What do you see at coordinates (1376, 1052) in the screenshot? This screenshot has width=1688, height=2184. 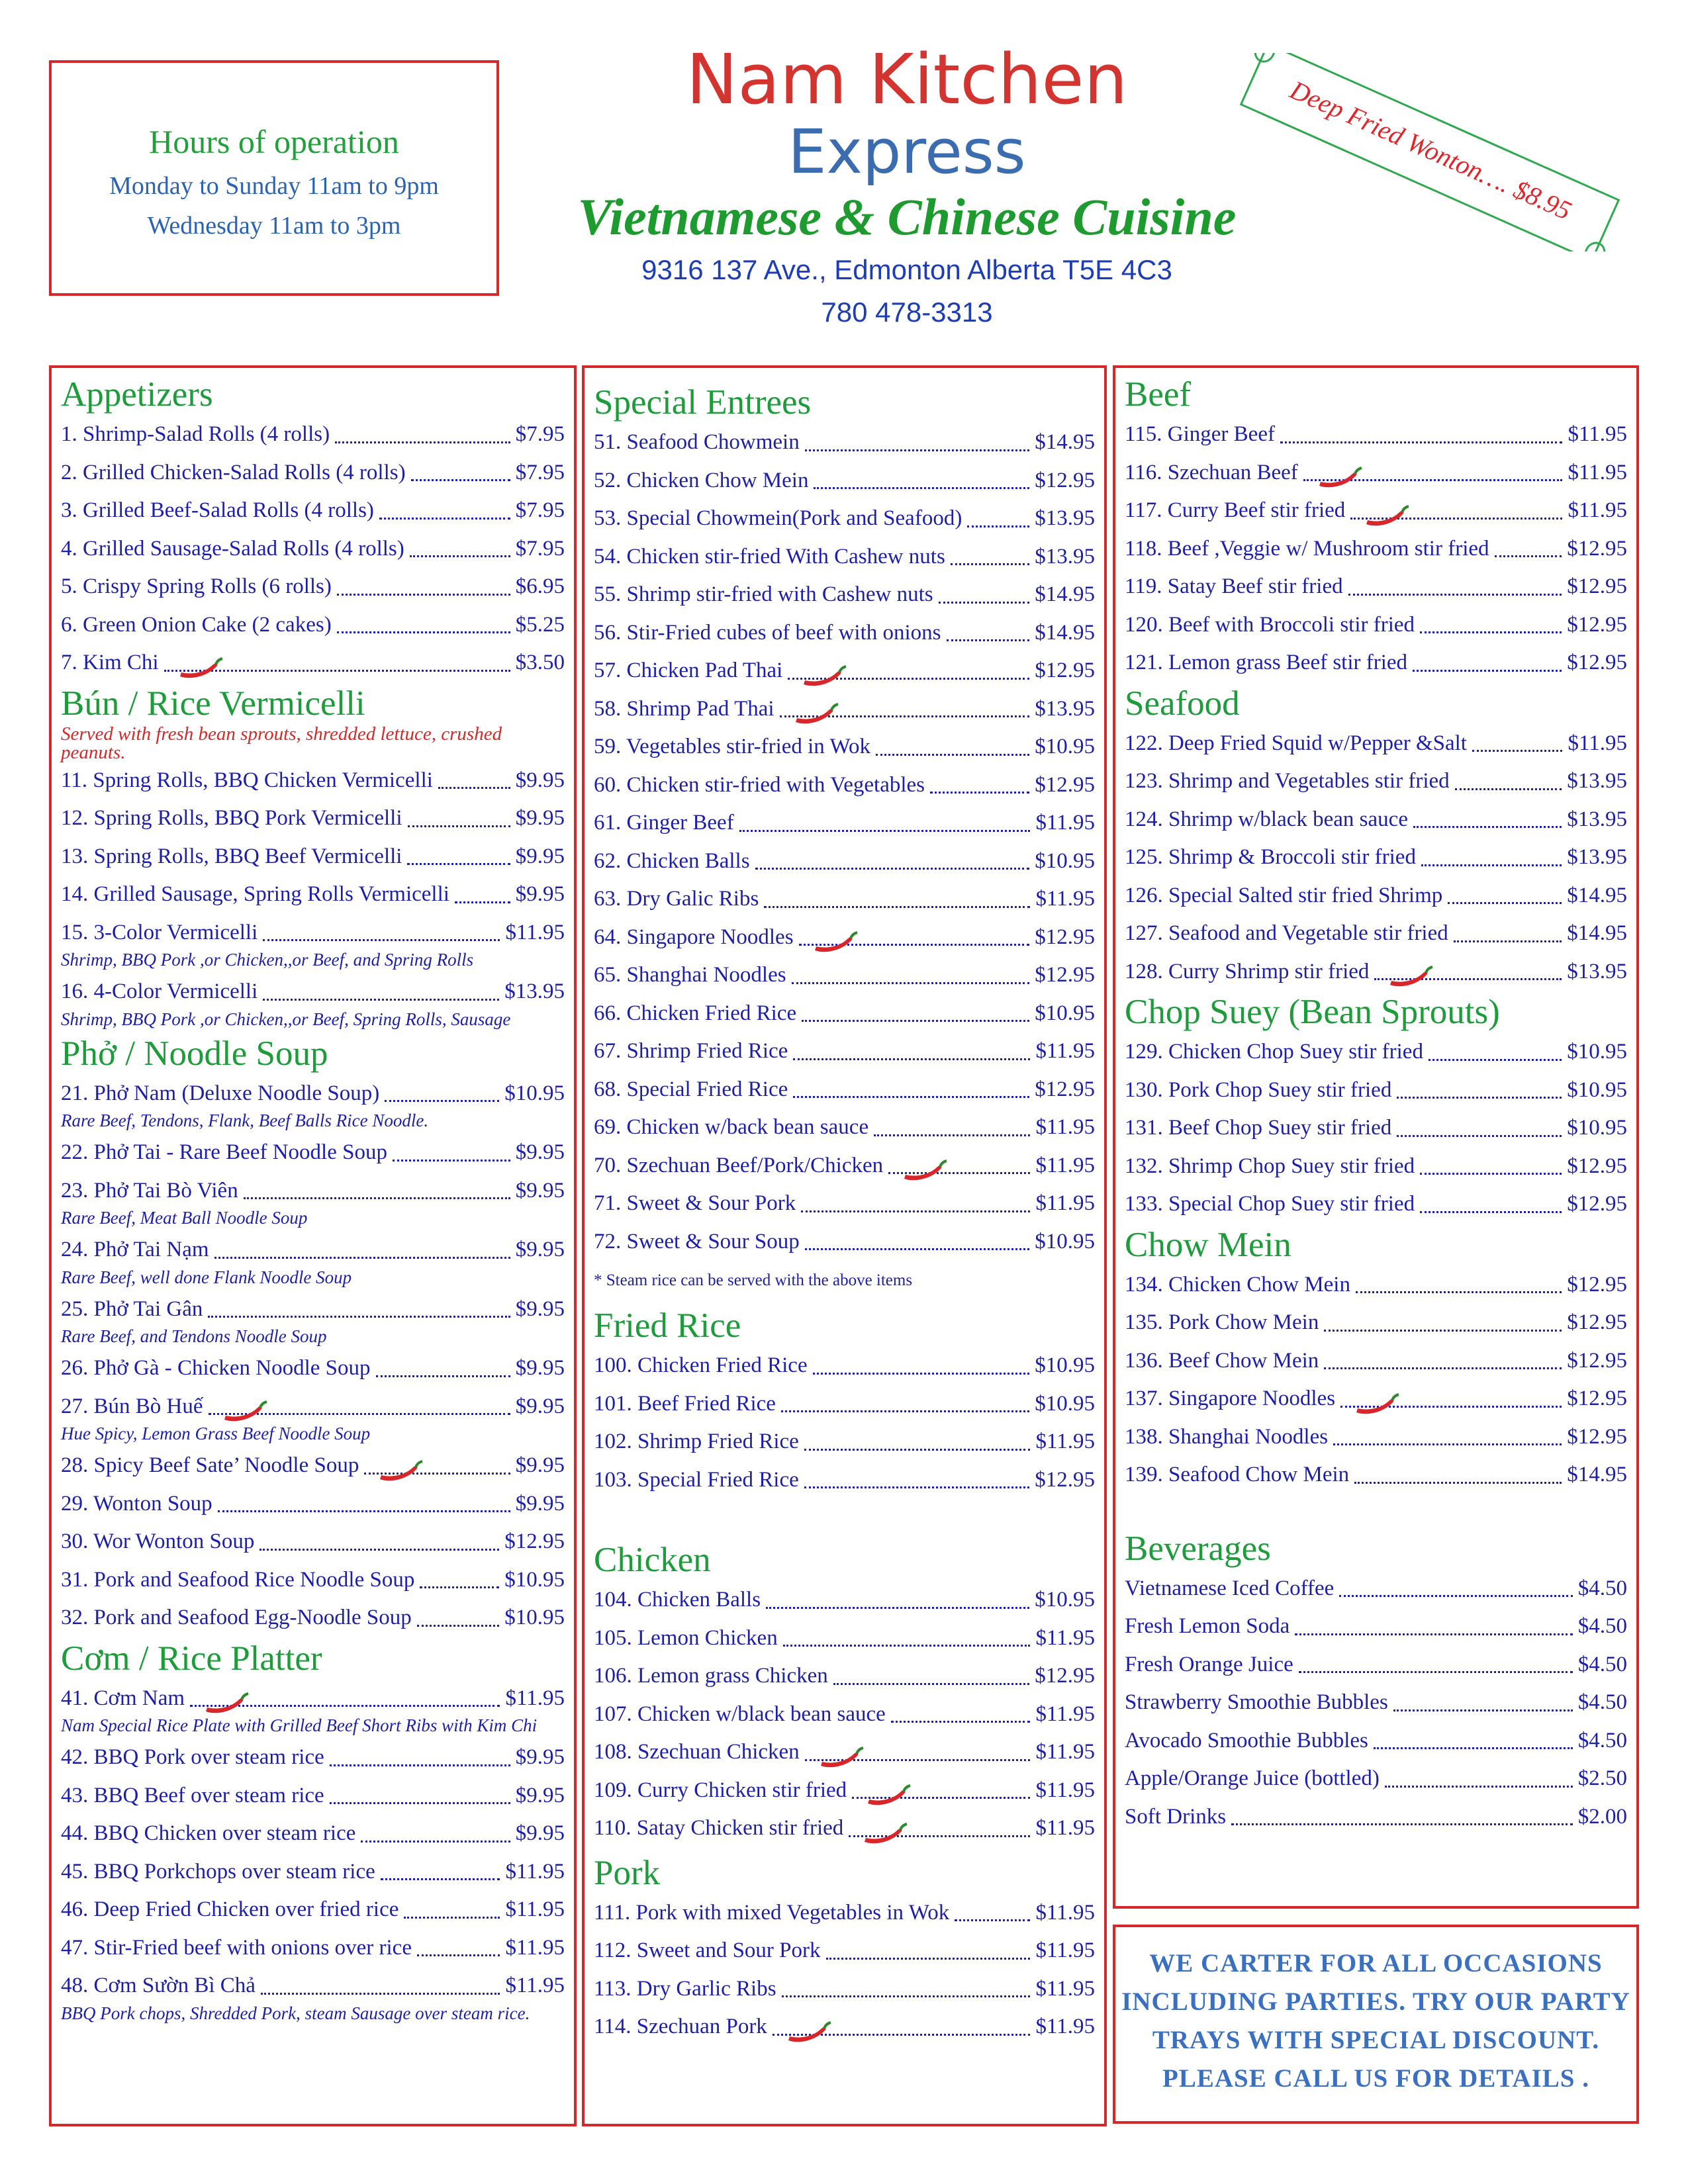 I see `menu-item: 129. Chicken Chop Suey stir fried $10.95` at bounding box center [1376, 1052].